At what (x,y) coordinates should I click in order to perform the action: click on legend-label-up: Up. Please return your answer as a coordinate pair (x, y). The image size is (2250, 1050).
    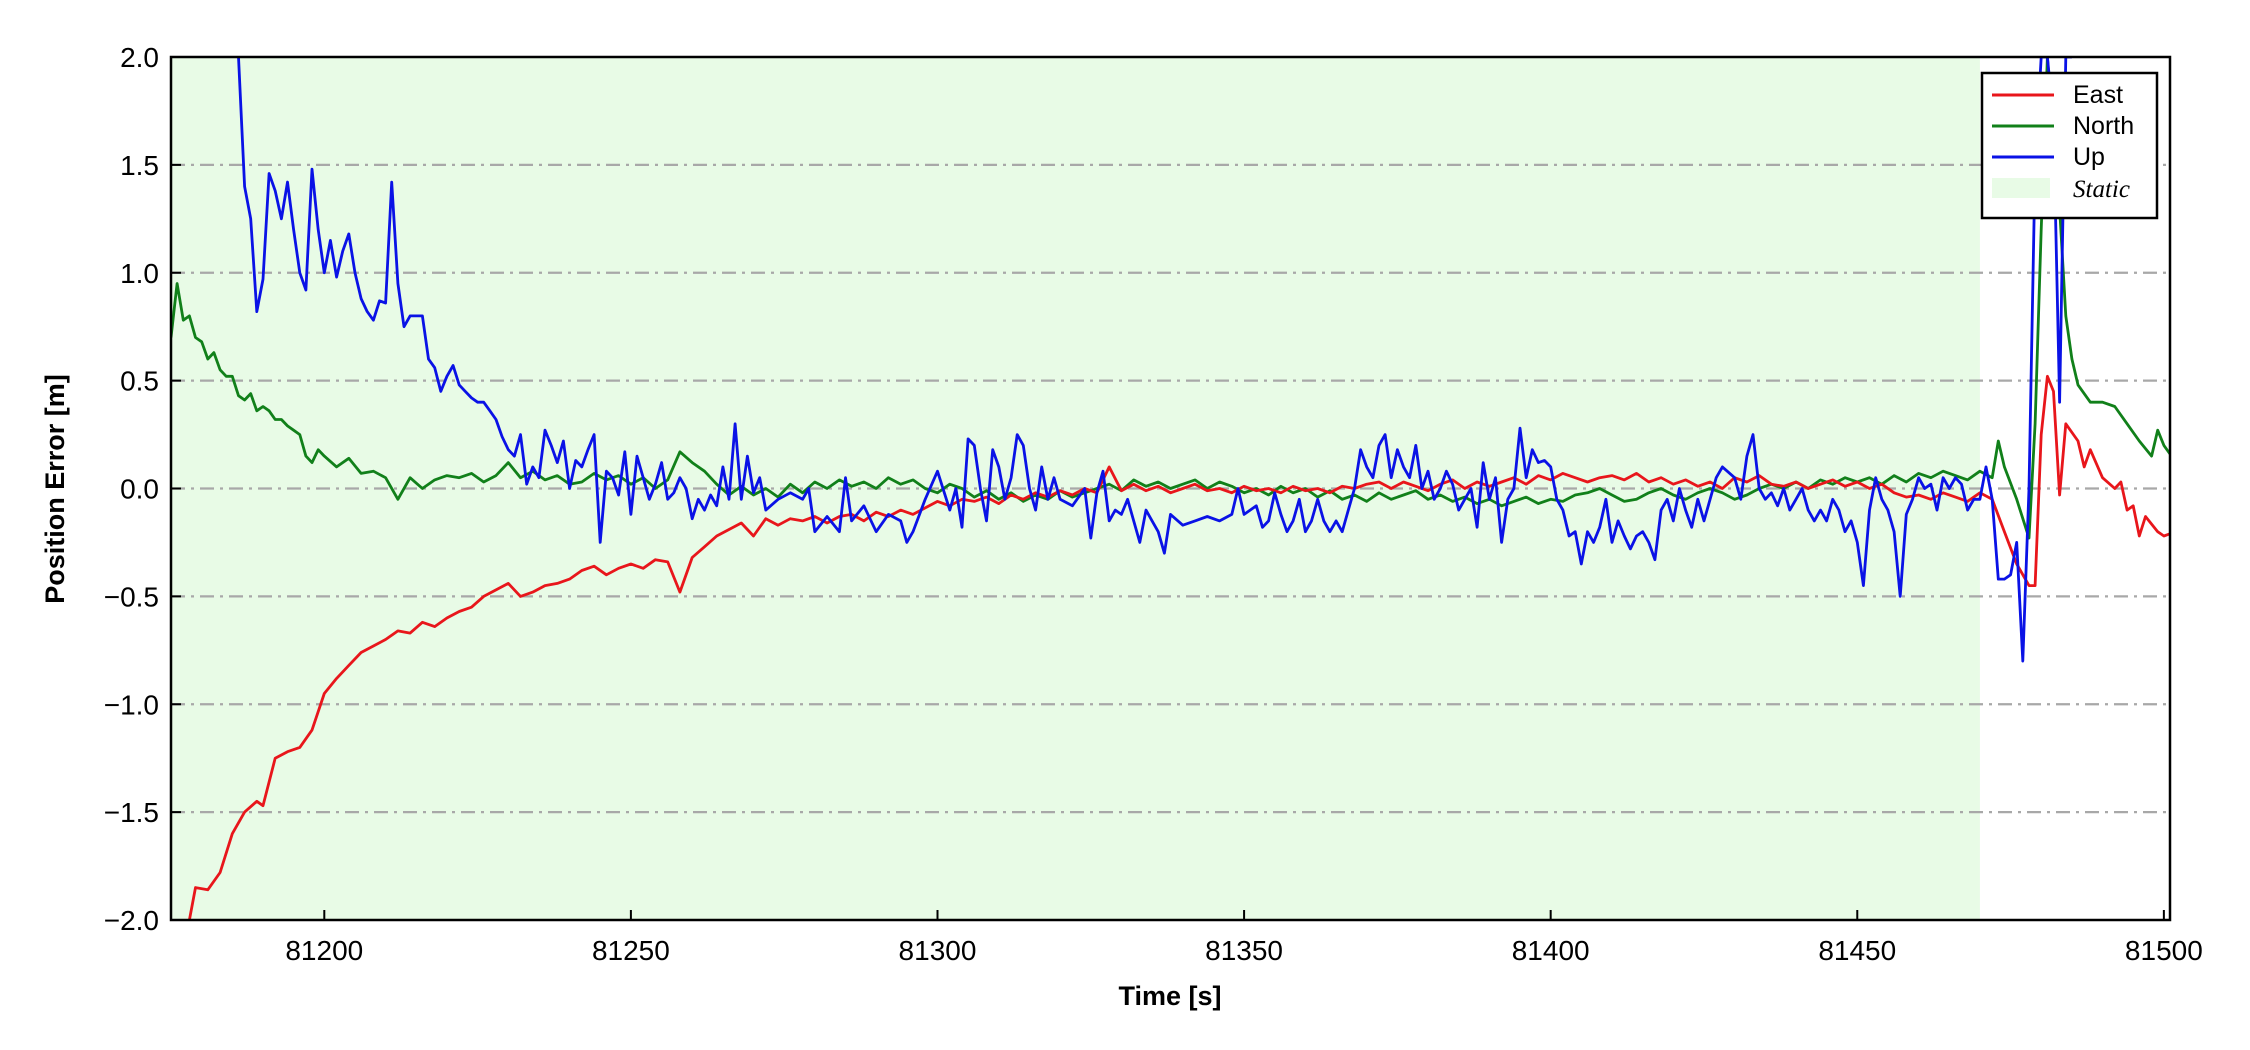
    Looking at the image, I should click on (2089, 157).